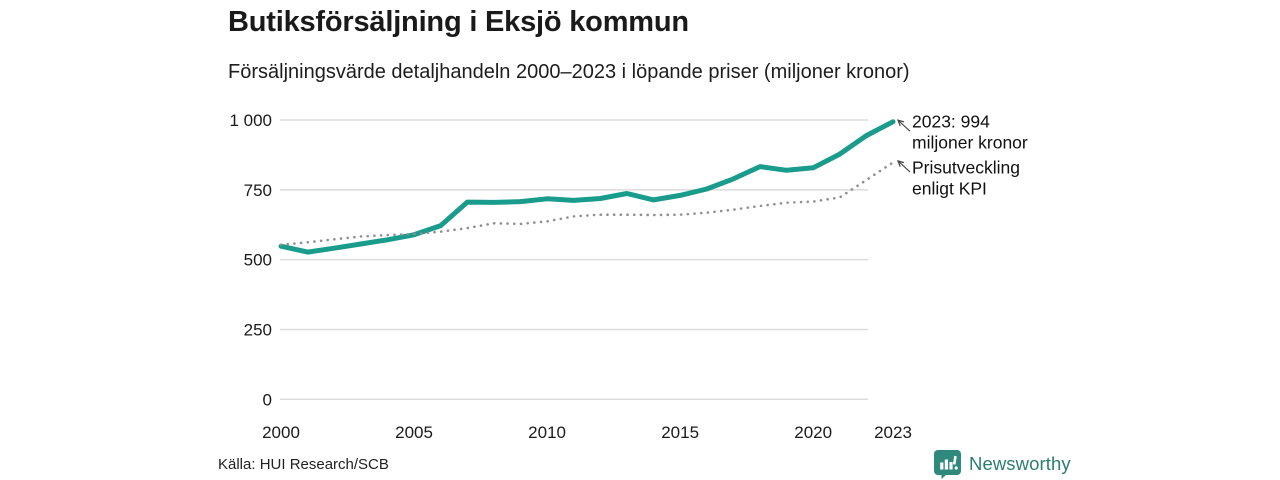 Image resolution: width=1280 pixels, height=480 pixels. Describe the element at coordinates (458, 22) in the screenshot. I see `chart-title: Butiksförsäljning i Eksjö kommun` at that location.